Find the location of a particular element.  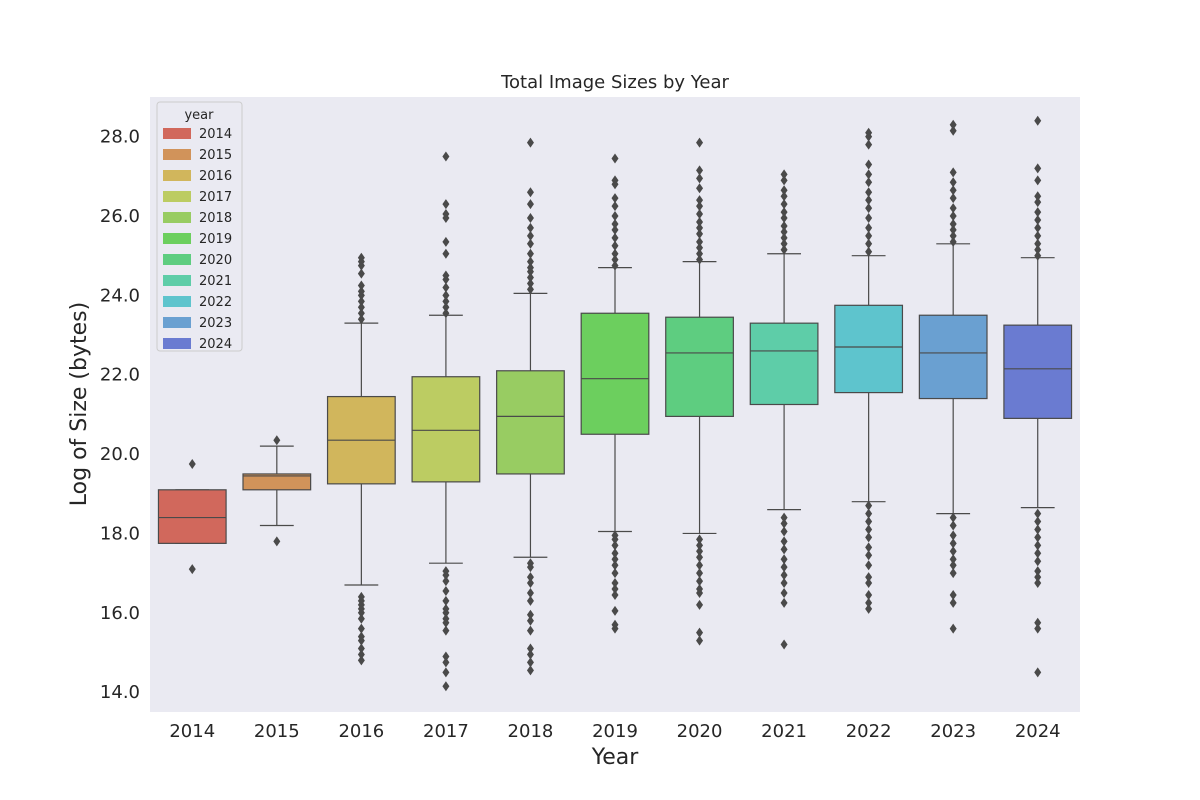

x-tick-label: 2017 is located at coordinates (446, 731).